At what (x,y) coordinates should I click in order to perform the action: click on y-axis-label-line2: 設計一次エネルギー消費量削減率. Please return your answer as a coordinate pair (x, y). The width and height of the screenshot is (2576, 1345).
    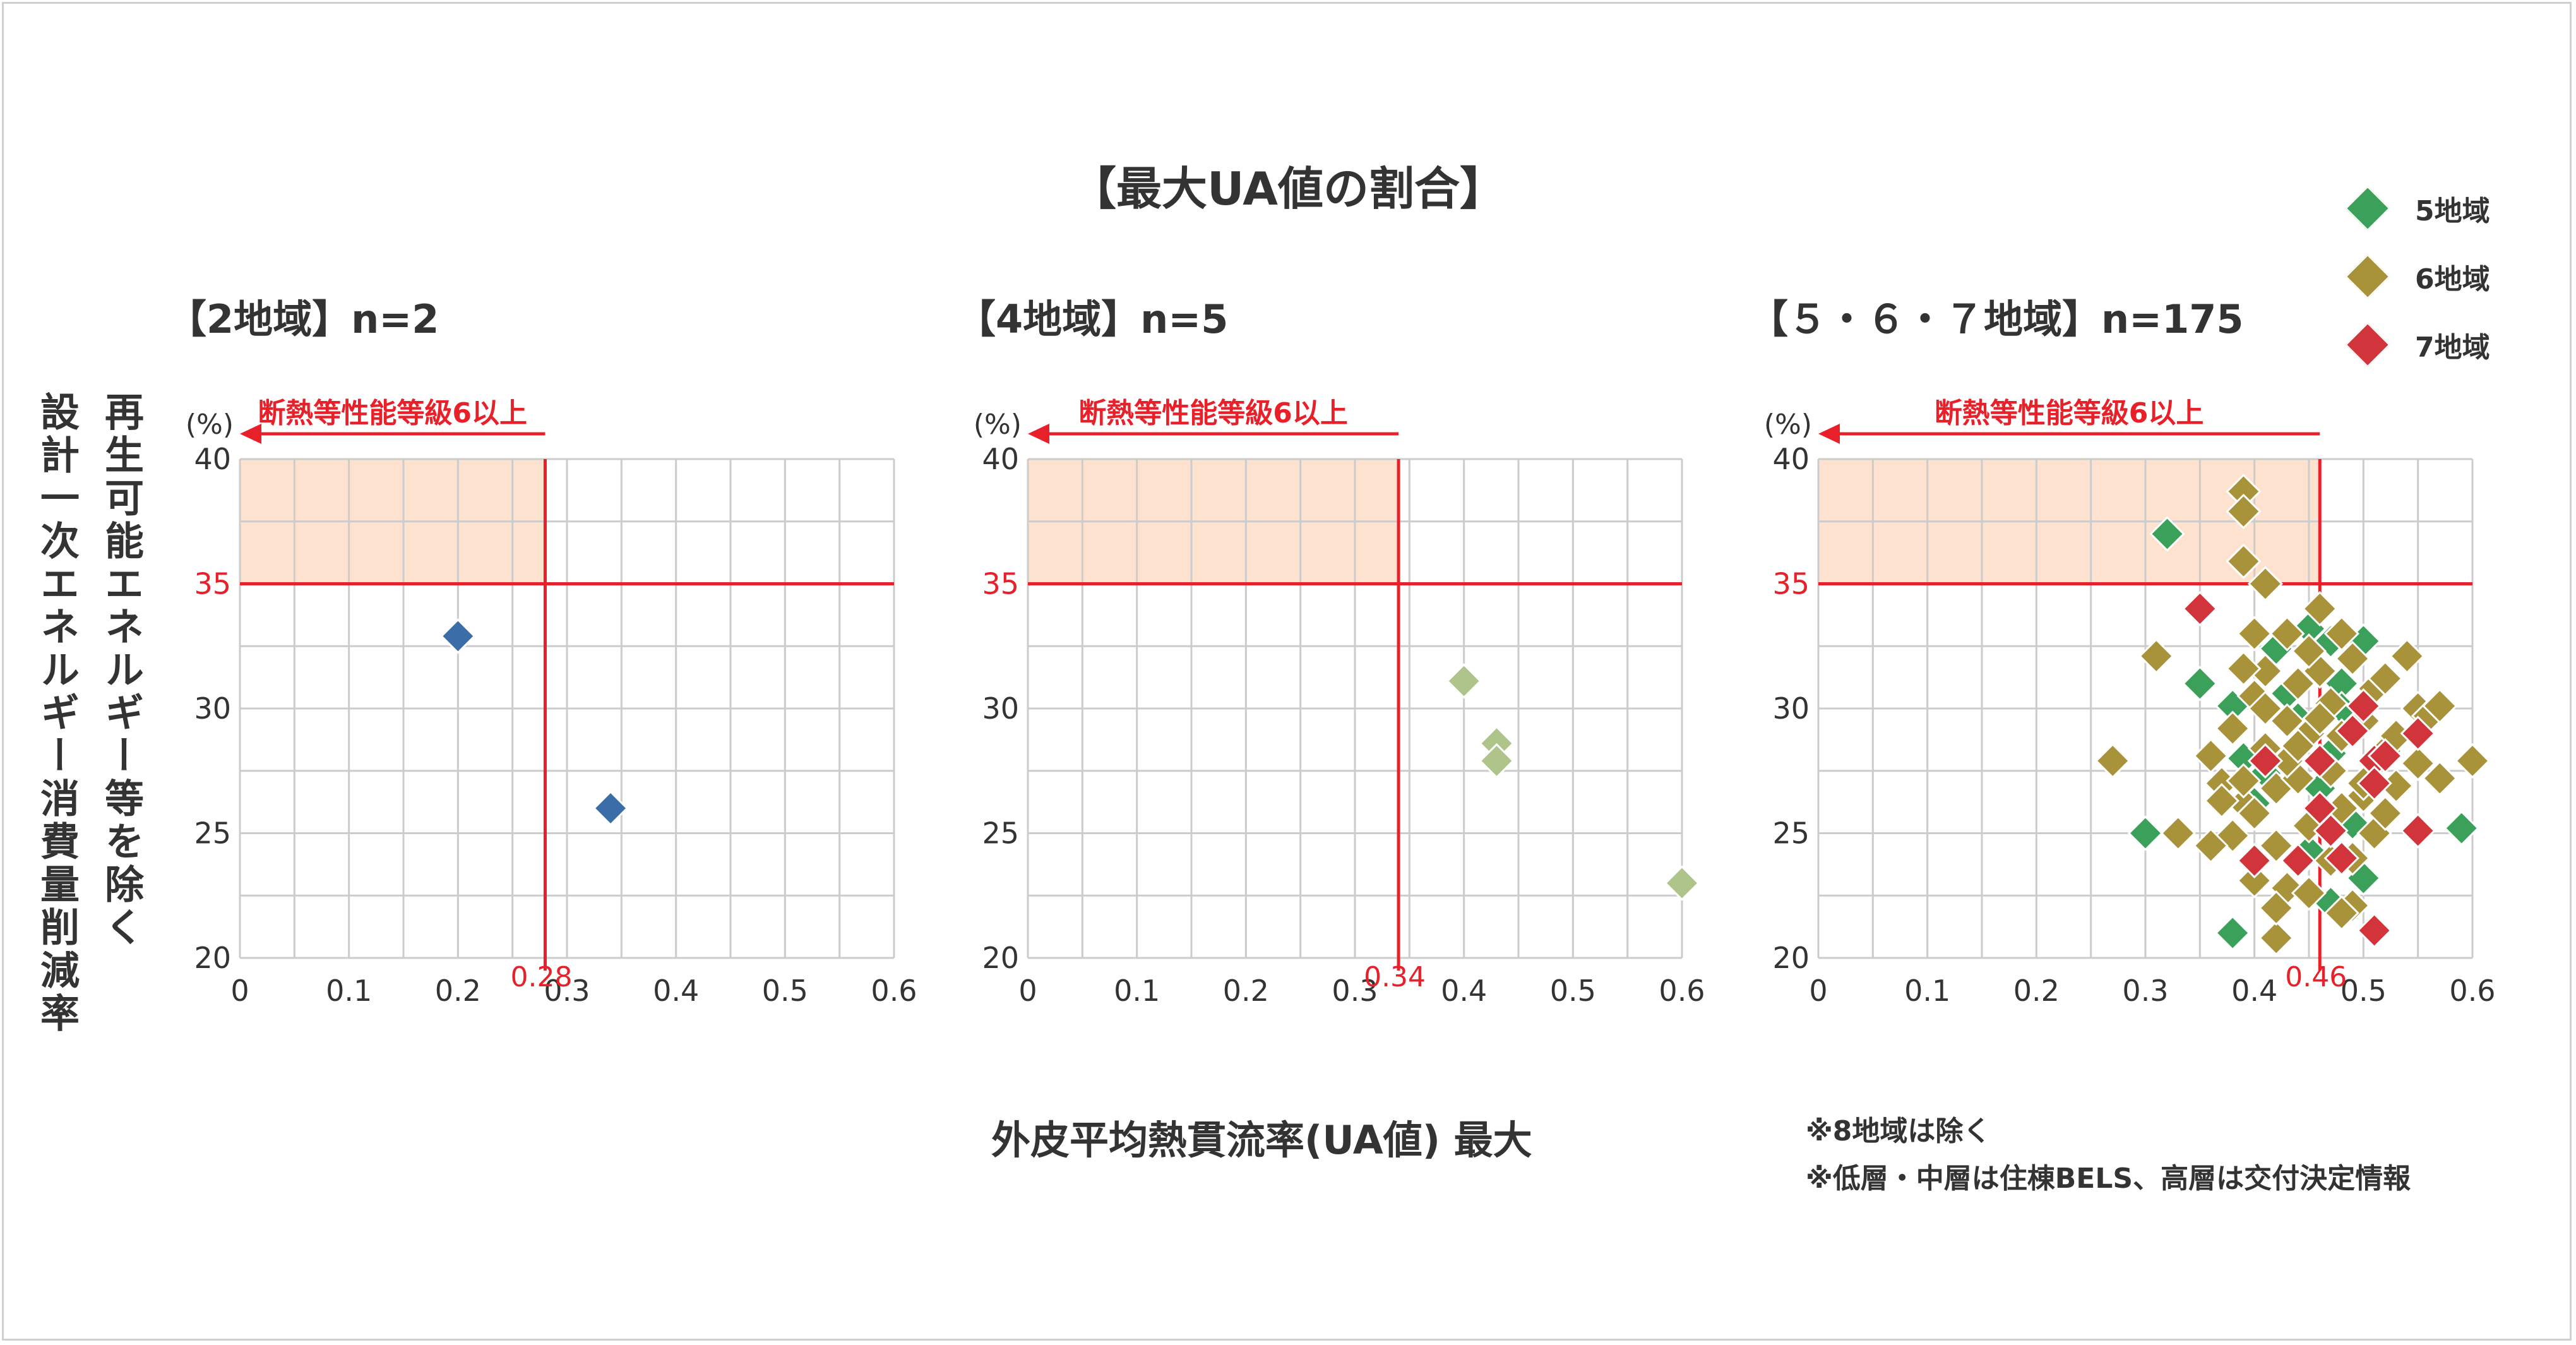
    Looking at the image, I should click on (56, 714).